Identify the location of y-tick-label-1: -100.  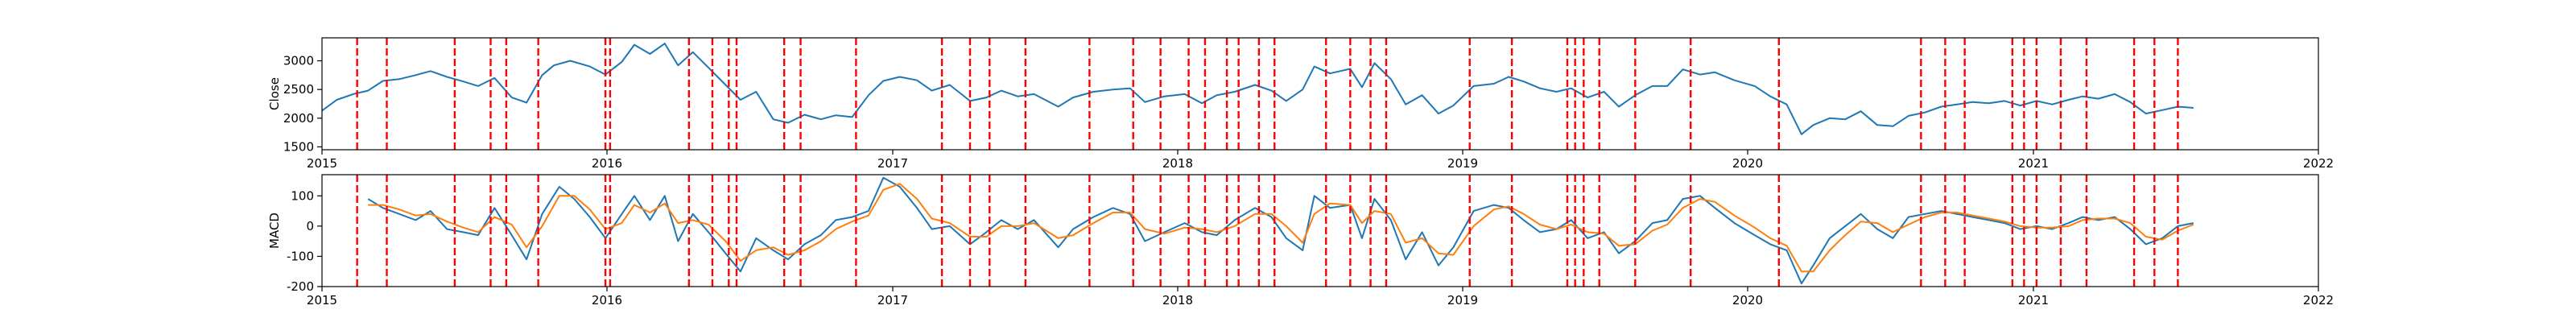
(300, 256).